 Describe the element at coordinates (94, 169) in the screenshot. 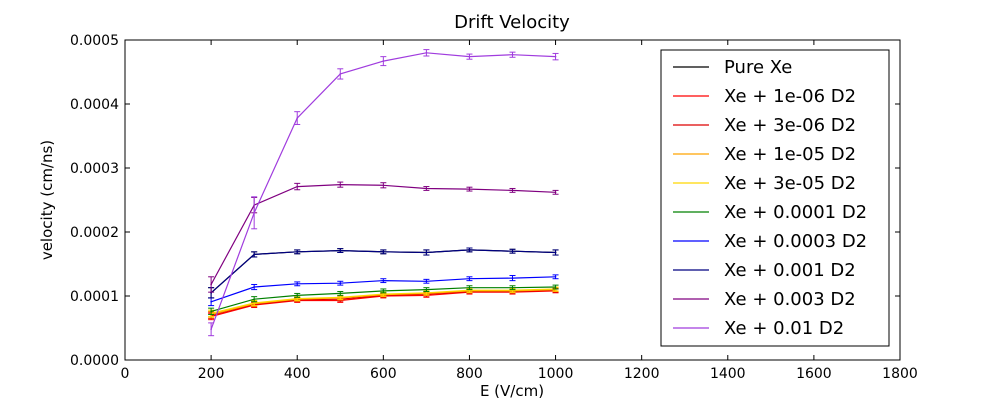

I see `y-tick-label: 0.0003` at that location.